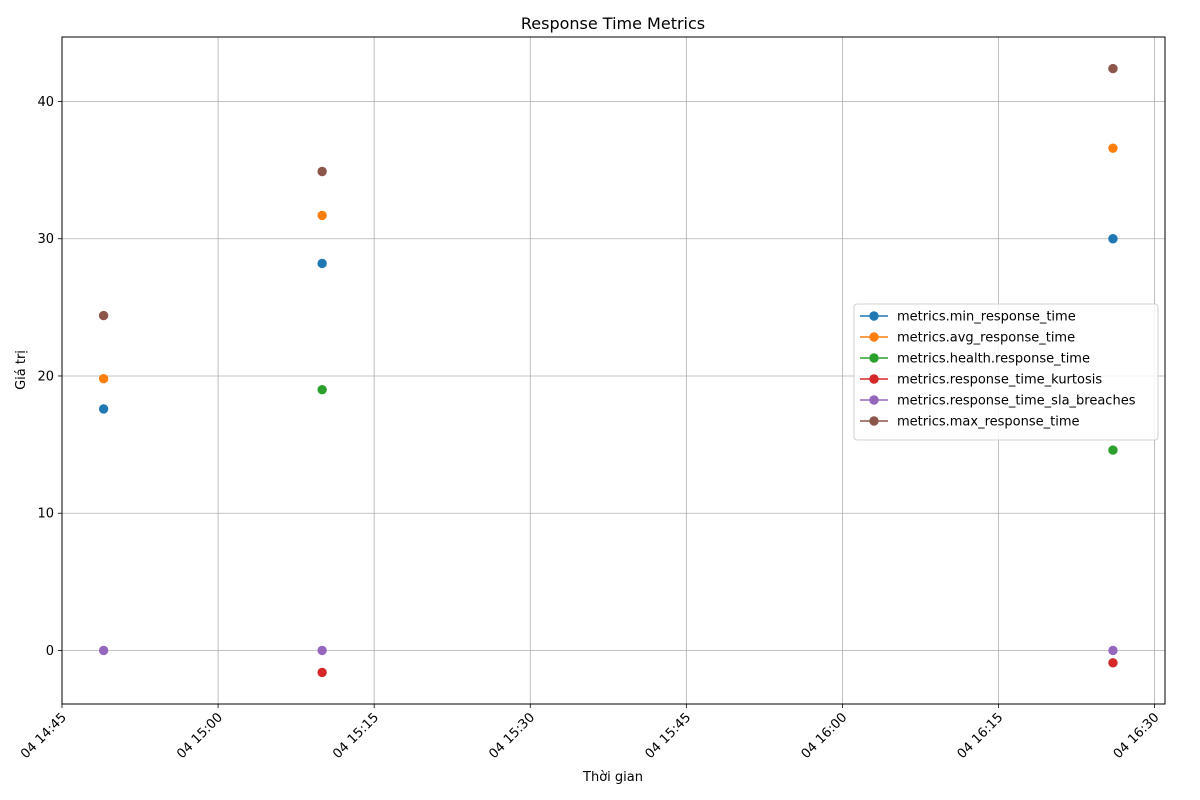 The image size is (1200, 800). I want to click on legend-item: metrics.health.response_time, so click(975, 359).